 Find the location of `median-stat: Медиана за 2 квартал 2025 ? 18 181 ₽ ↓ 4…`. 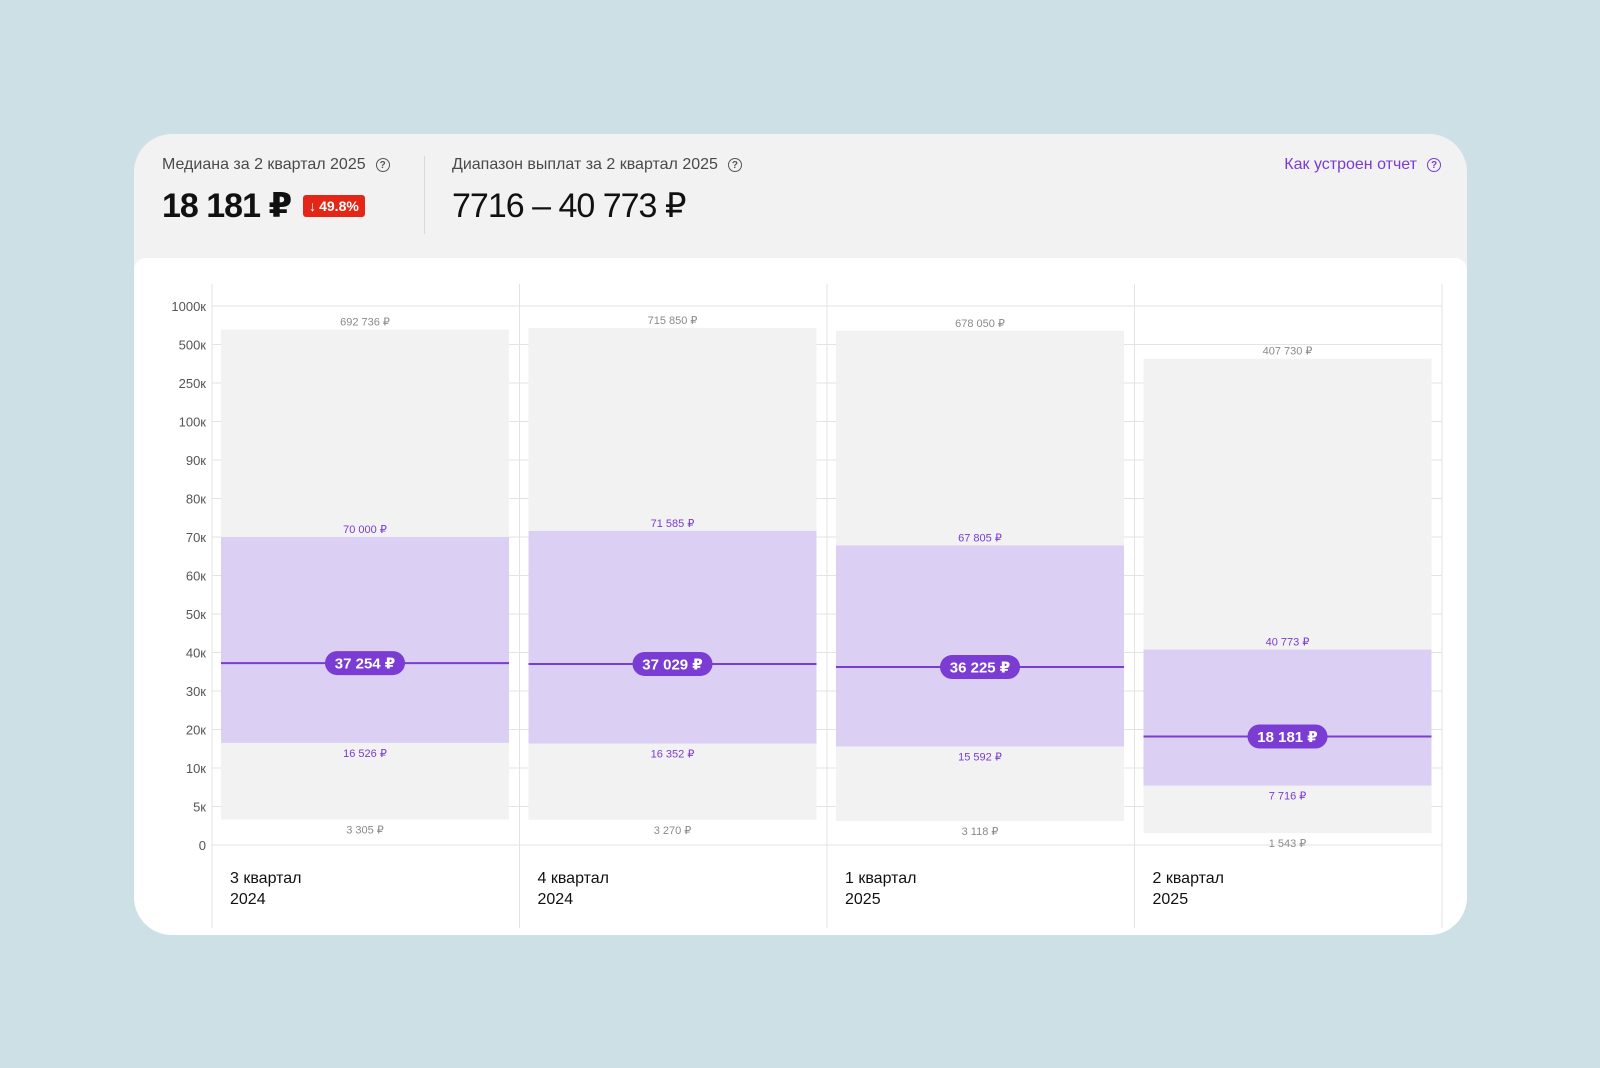

median-stat: Медиана за 2 квартал 2025 ? 18 181 ₽ ↓ 4… is located at coordinates (276, 191).